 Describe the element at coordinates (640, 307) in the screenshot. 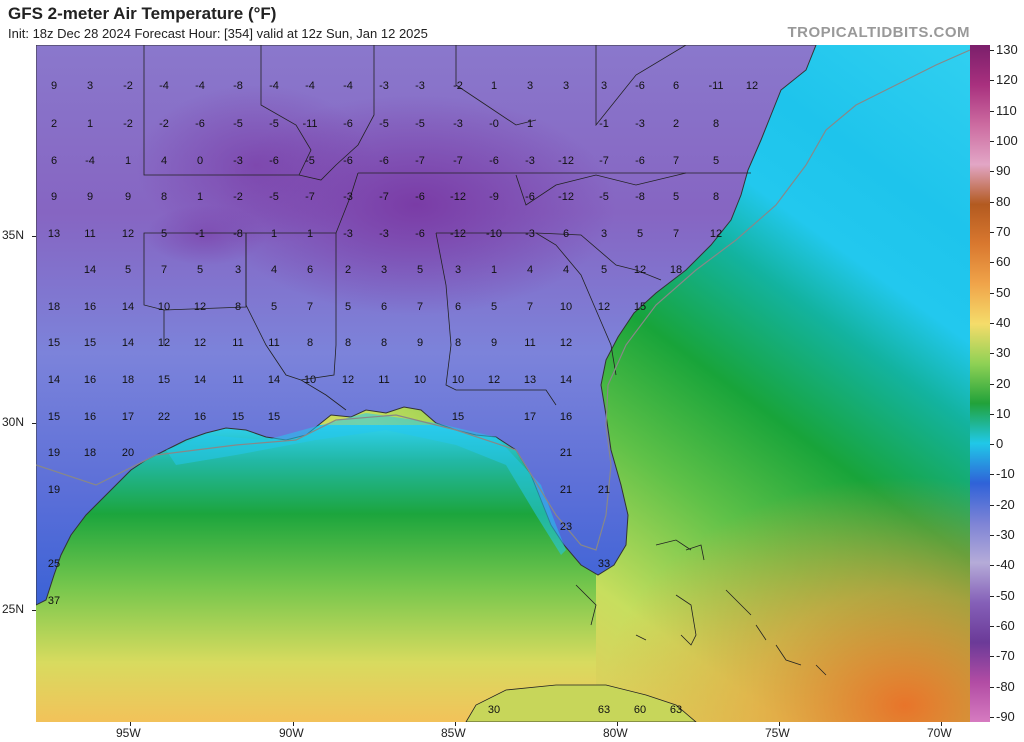

I see `temperature-value-label: 15` at that location.